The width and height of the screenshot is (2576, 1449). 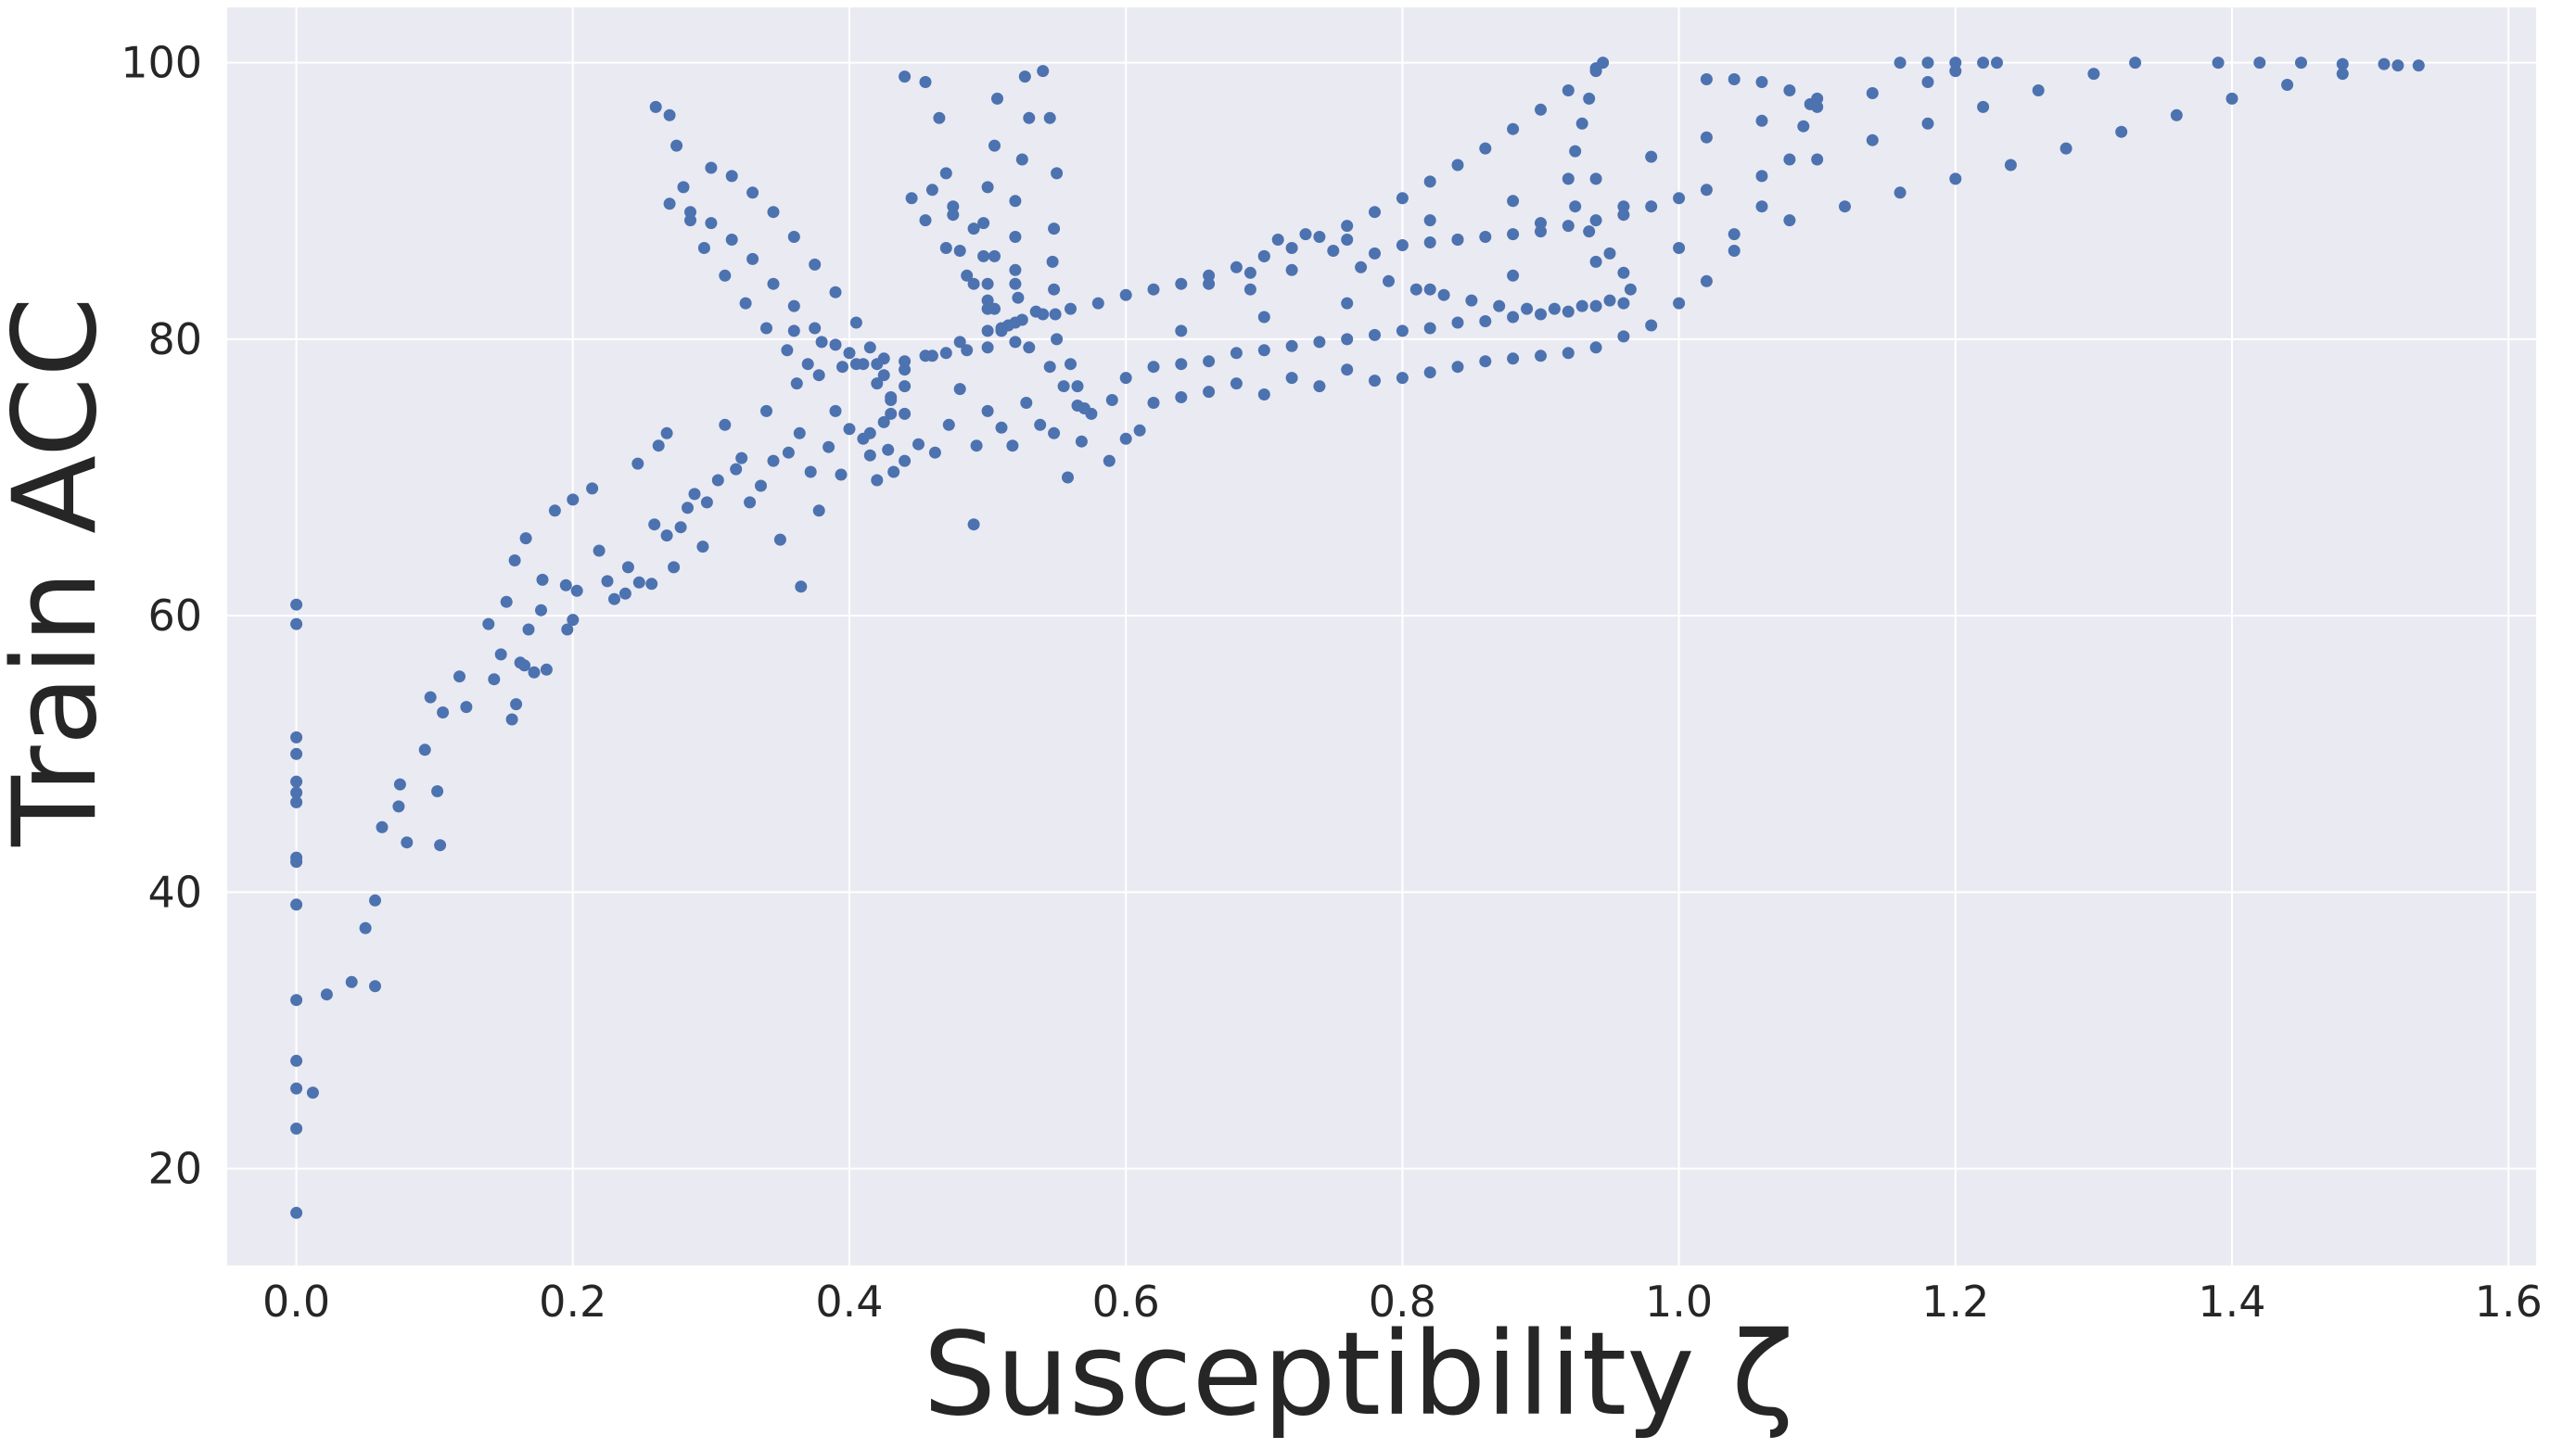 I want to click on x-tick-label: 0.0, so click(x=296, y=1302).